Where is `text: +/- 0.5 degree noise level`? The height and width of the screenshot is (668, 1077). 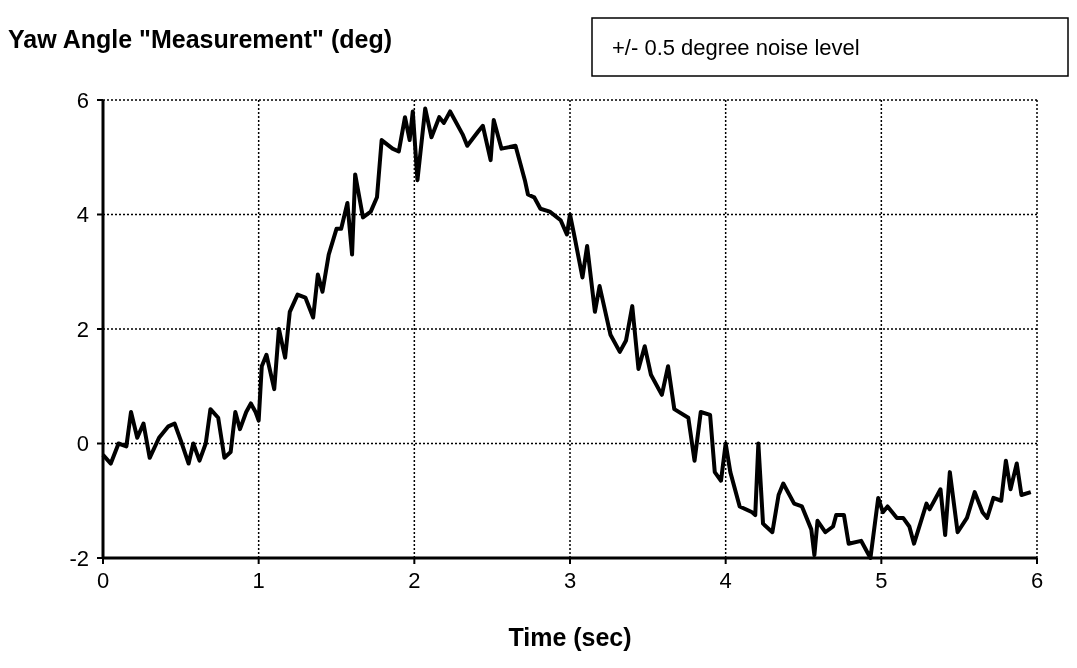
text: +/- 0.5 degree noise level is located at coordinates (736, 47).